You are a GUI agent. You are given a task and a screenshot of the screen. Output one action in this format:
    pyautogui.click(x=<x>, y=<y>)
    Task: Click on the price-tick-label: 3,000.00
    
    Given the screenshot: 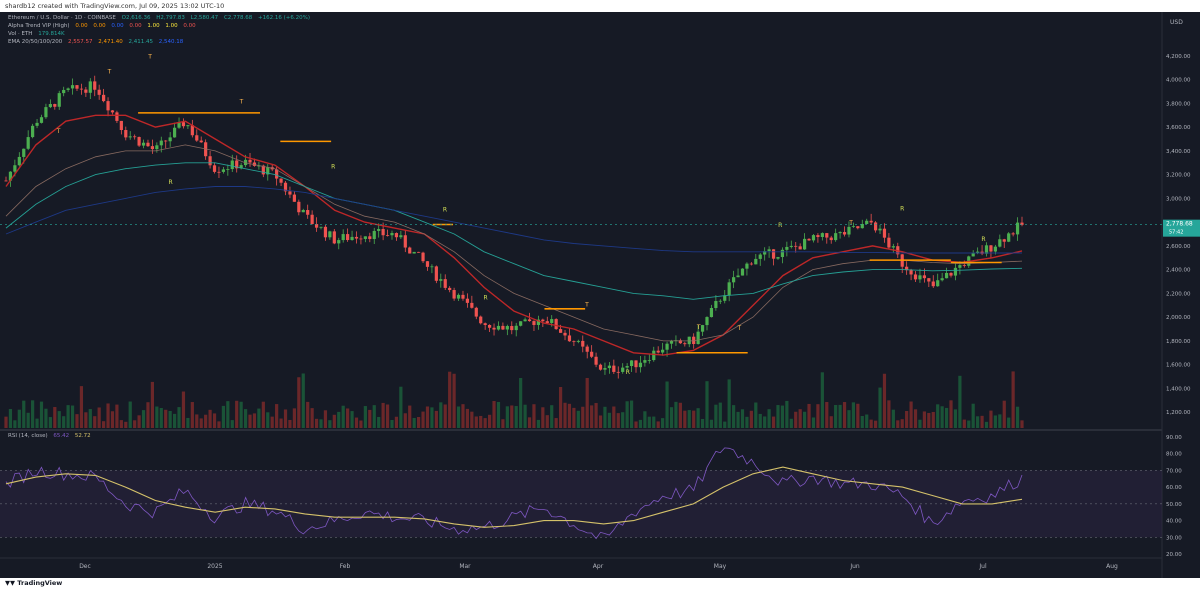 What is the action you would take?
    pyautogui.click(x=1178, y=199)
    